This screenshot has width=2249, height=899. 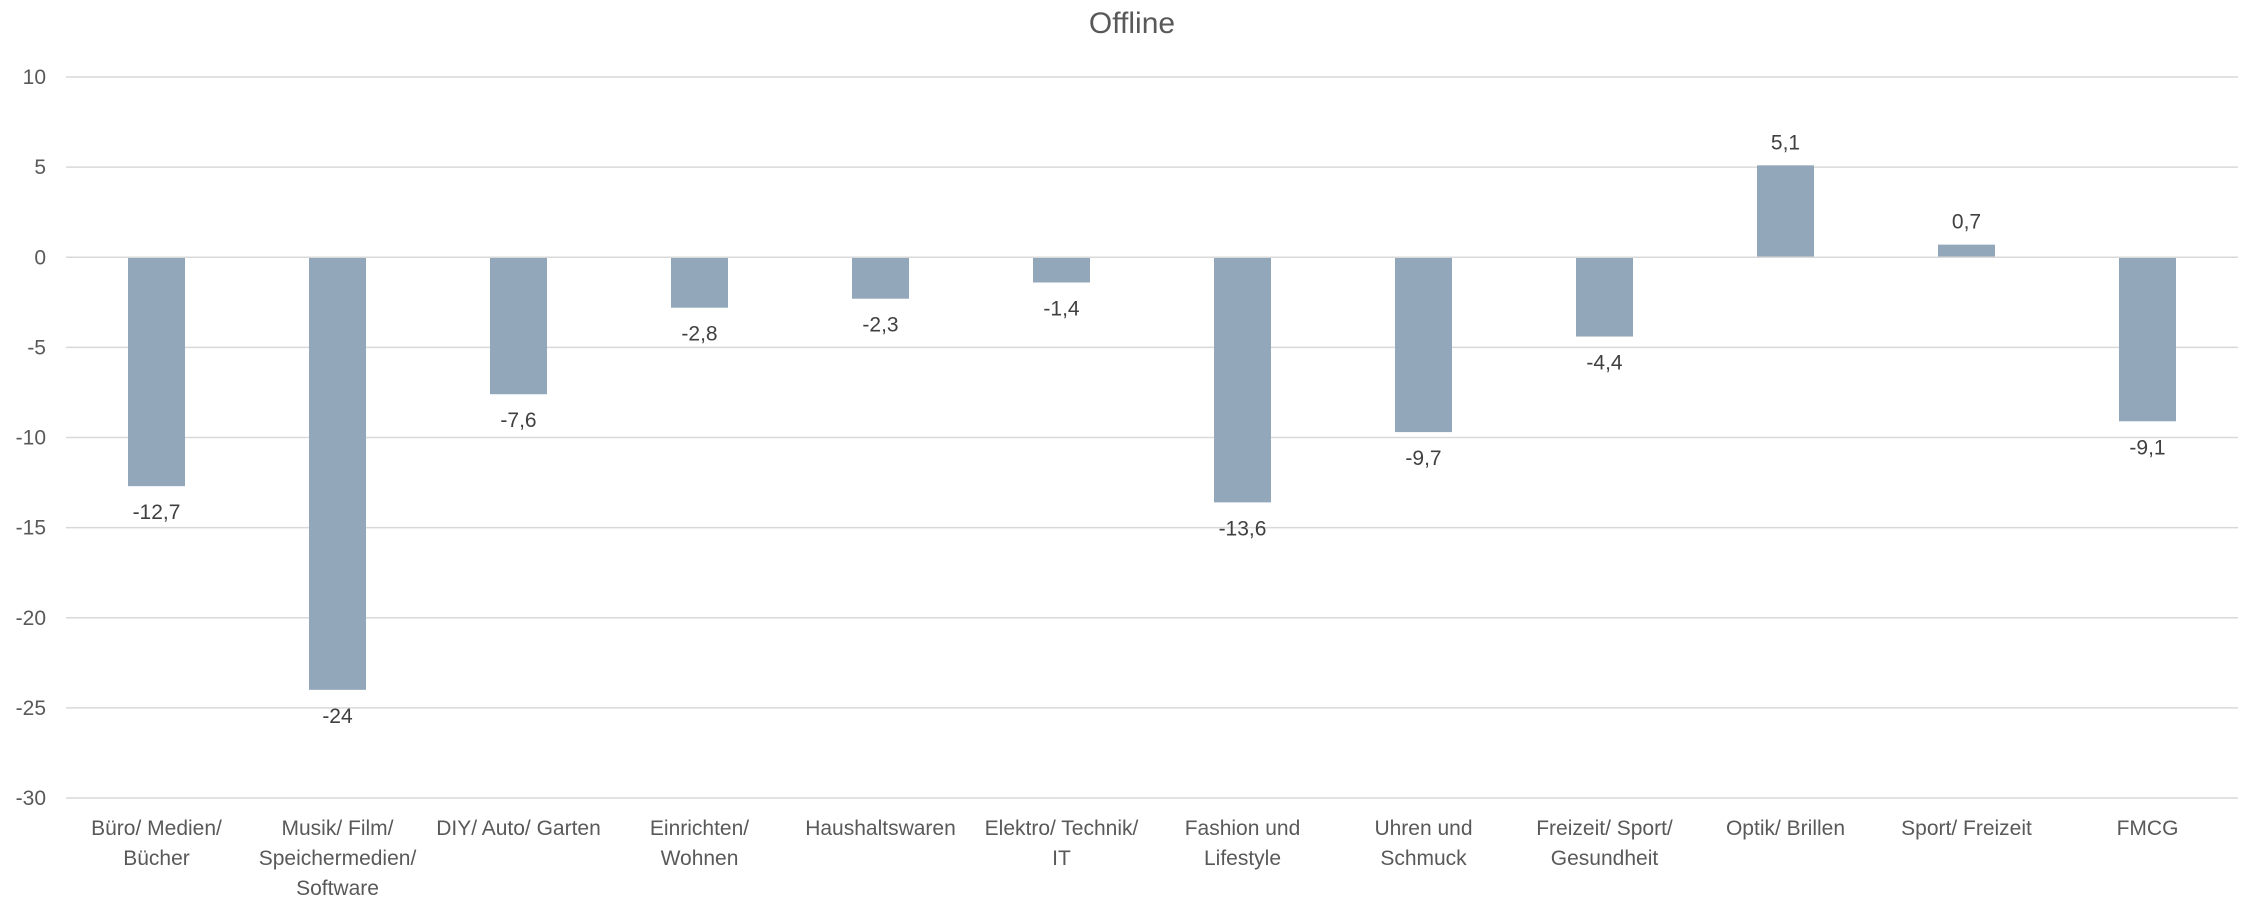 I want to click on y-tick-label: 10, so click(x=34, y=77).